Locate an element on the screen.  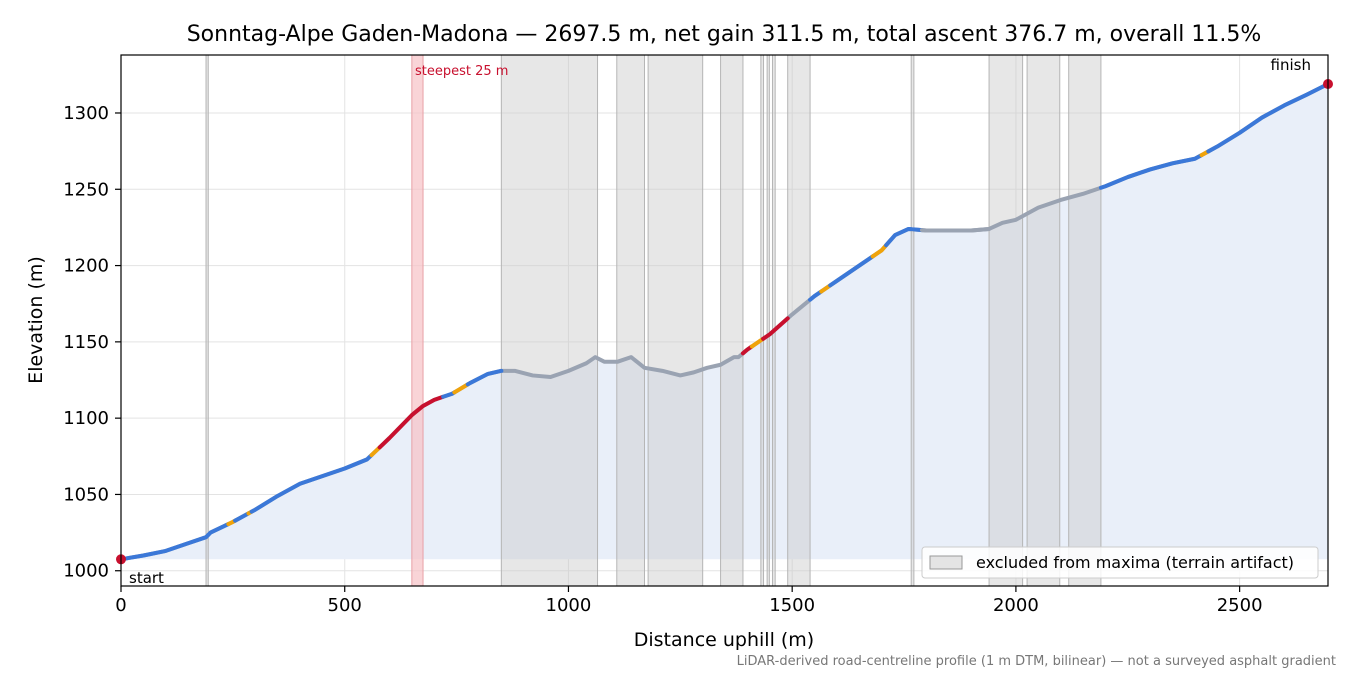
y-tick-label: 1000 is located at coordinates (86, 571).